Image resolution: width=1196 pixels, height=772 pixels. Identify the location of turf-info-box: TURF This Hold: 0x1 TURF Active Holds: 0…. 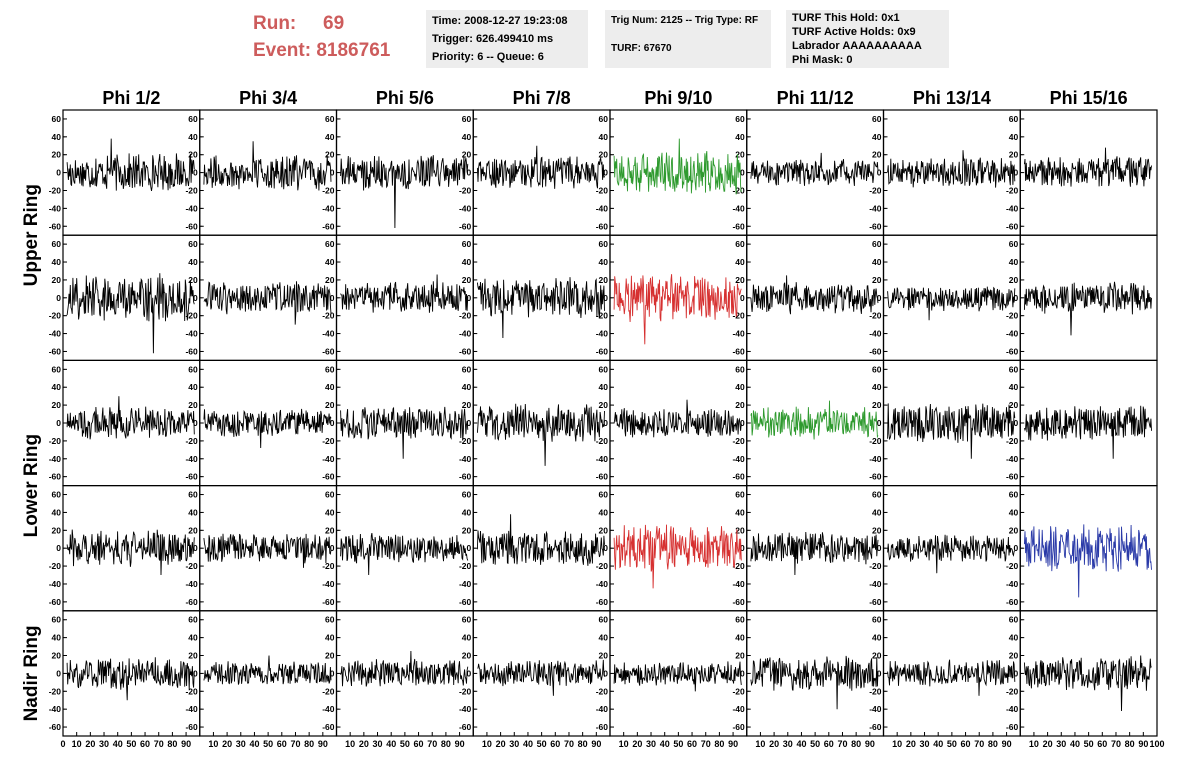
(867, 39).